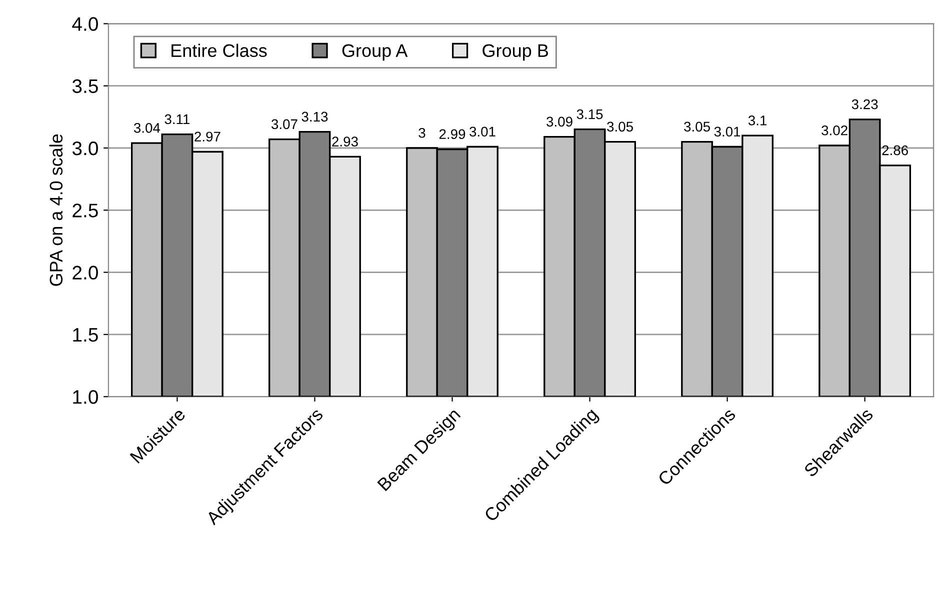 This screenshot has height=592, width=943. I want to click on data-label: 3.04, so click(147, 127).